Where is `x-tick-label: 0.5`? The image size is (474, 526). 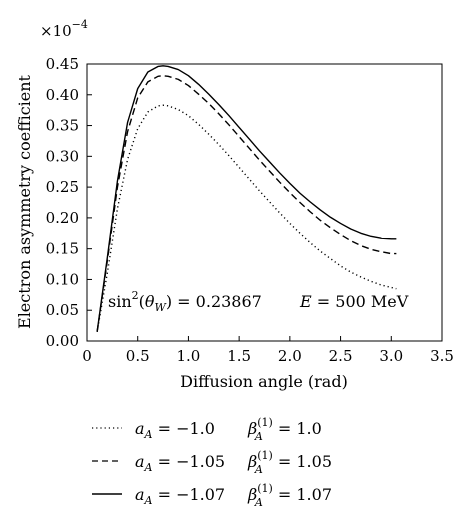
x-tick-label: 0.5 is located at coordinates (138, 356).